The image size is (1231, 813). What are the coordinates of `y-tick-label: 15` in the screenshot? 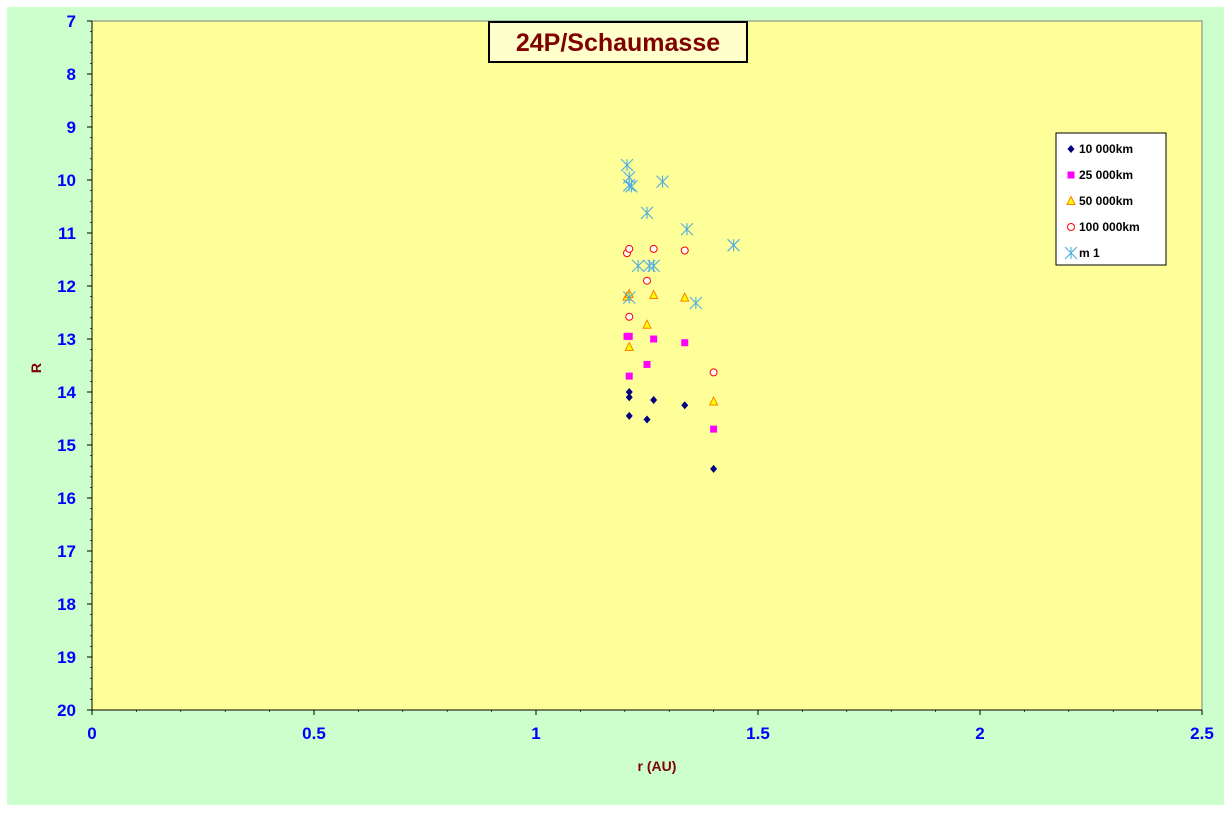 It's located at (66, 445).